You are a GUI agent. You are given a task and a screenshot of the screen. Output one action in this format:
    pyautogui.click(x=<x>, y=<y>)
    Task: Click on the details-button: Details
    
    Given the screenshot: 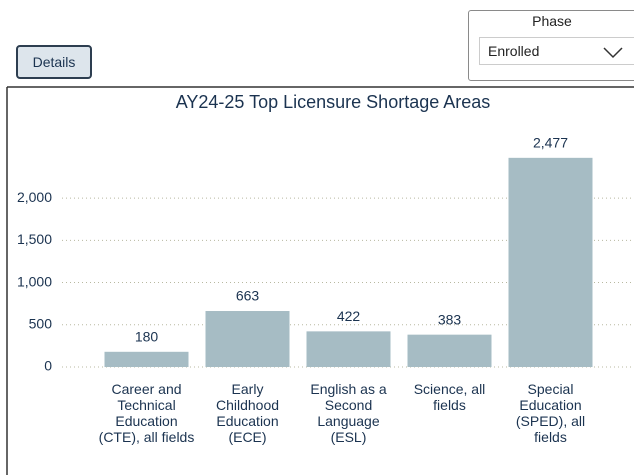 What is the action you would take?
    pyautogui.click(x=54, y=62)
    